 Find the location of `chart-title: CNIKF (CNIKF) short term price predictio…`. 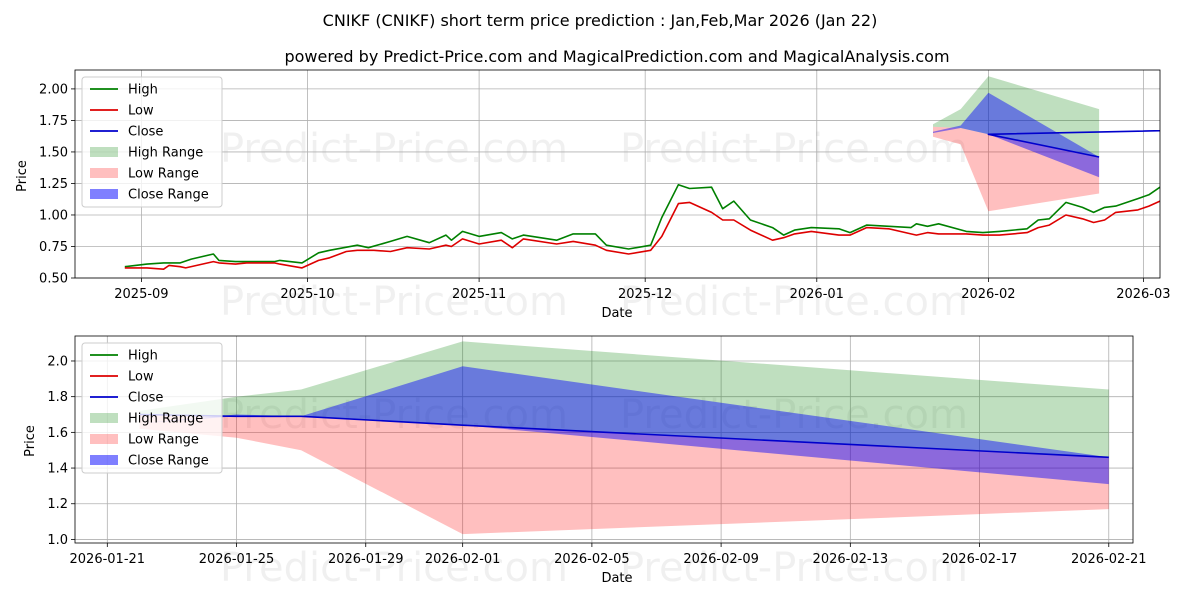

chart-title: CNIKF (CNIKF) short term price predictio… is located at coordinates (600, 20).